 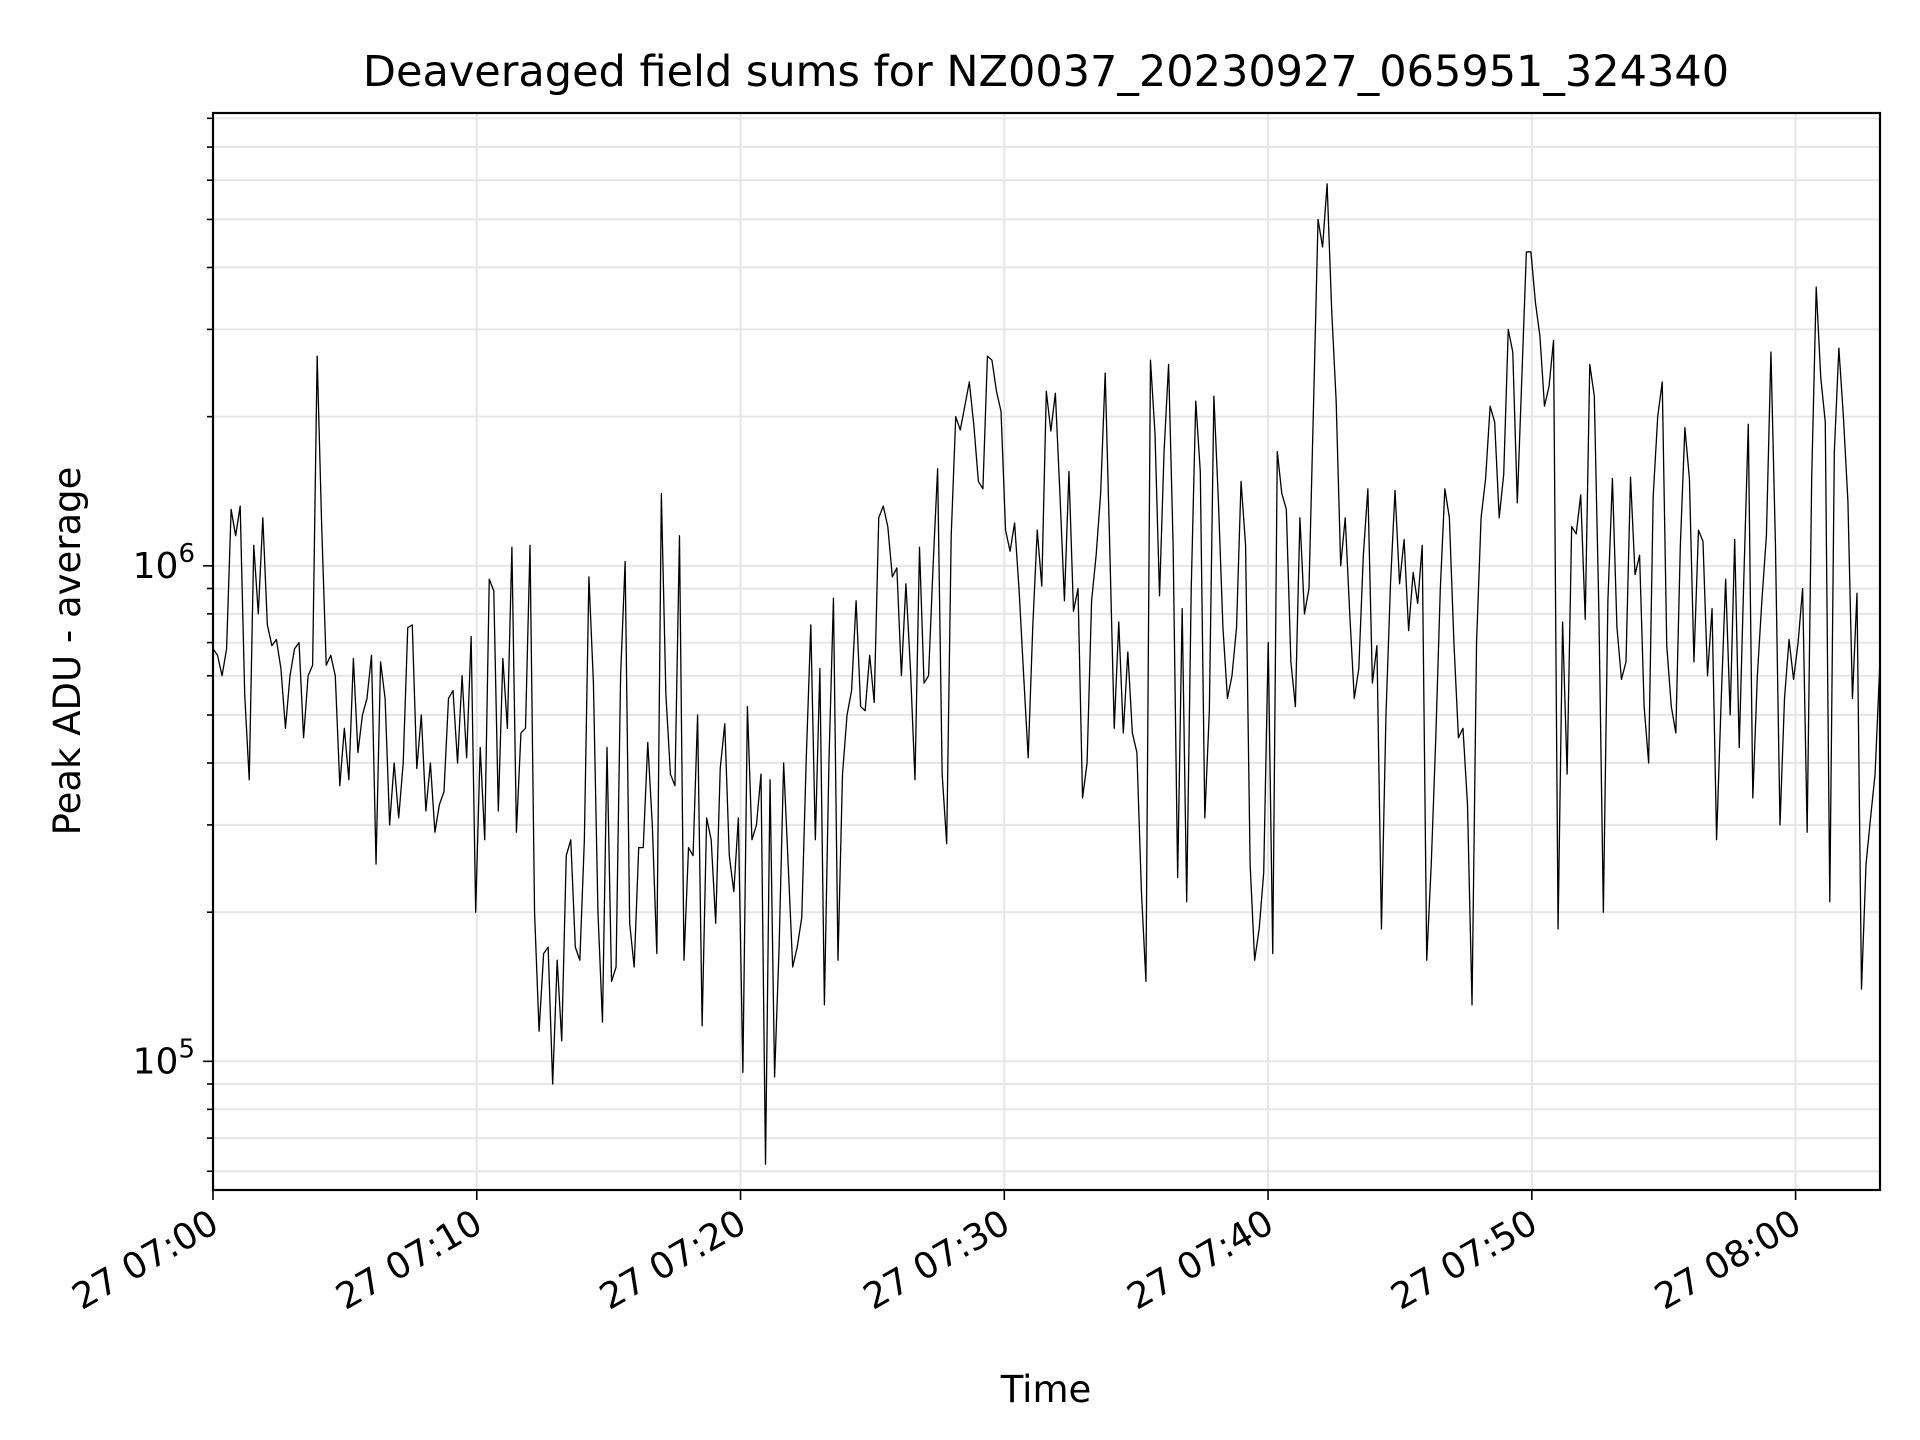 I want to click on x-axis-label: Time, so click(x=1046, y=1389).